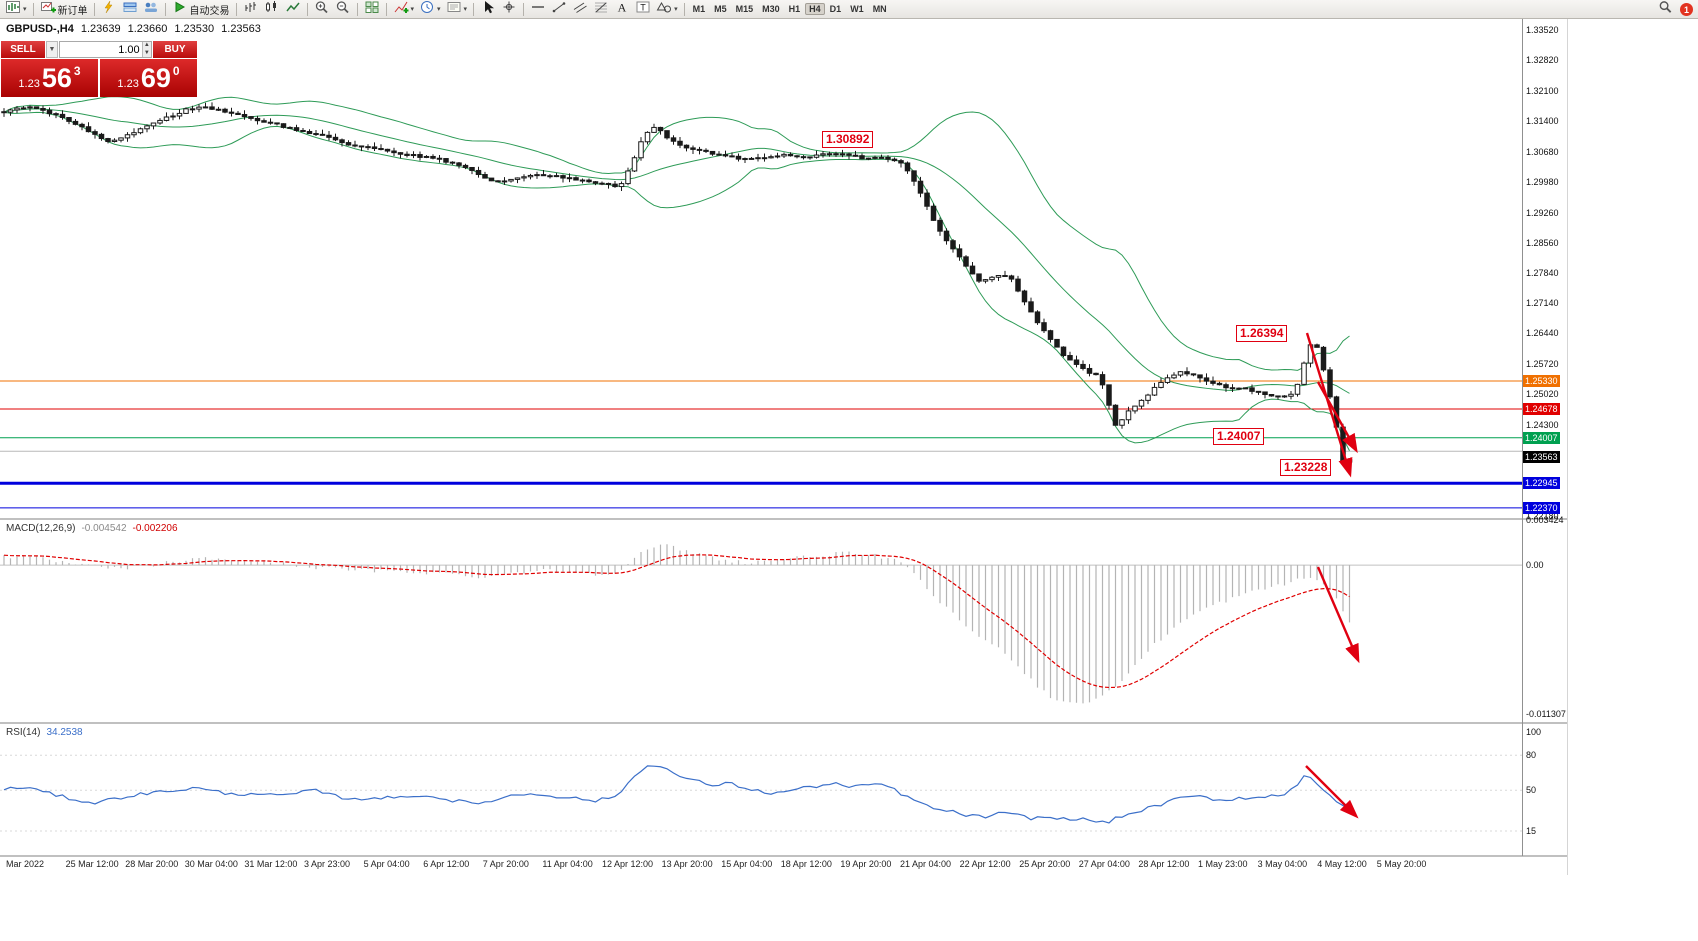 This screenshot has width=1698, height=941. I want to click on line-chart-mode, so click(293, 9).